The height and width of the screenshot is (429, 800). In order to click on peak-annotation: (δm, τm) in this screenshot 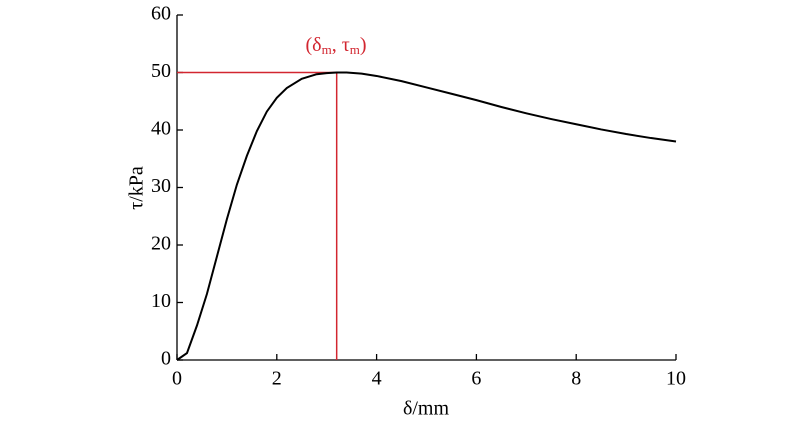, I will do `click(335, 45)`.